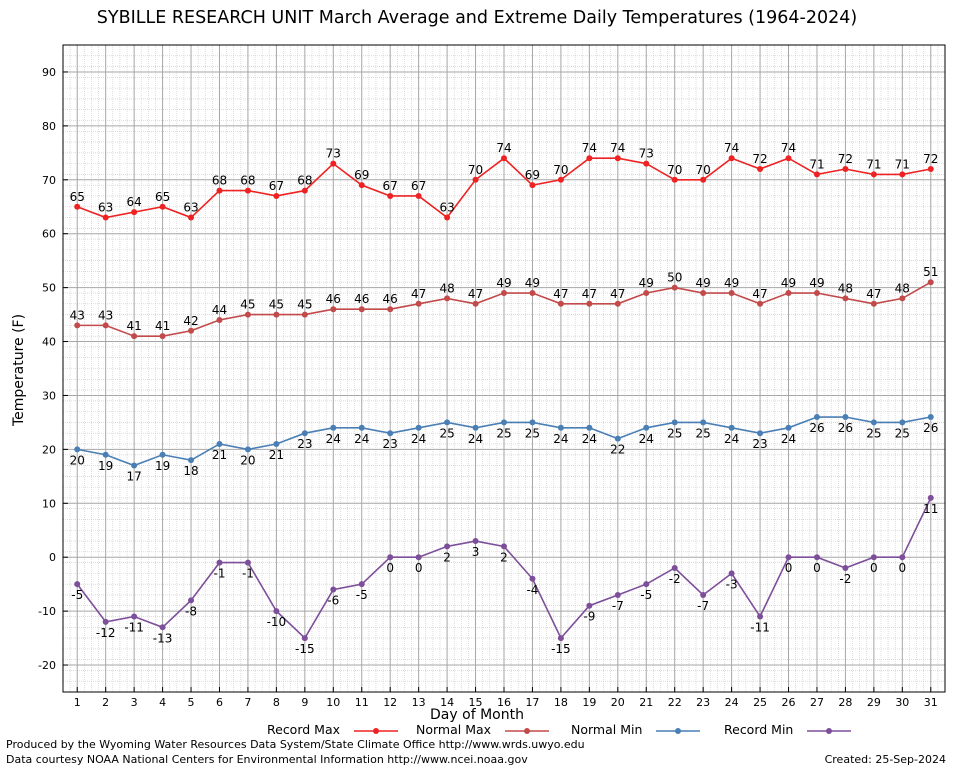  Describe the element at coordinates (618, 702) in the screenshot. I see `x-tick-label: 20` at that location.